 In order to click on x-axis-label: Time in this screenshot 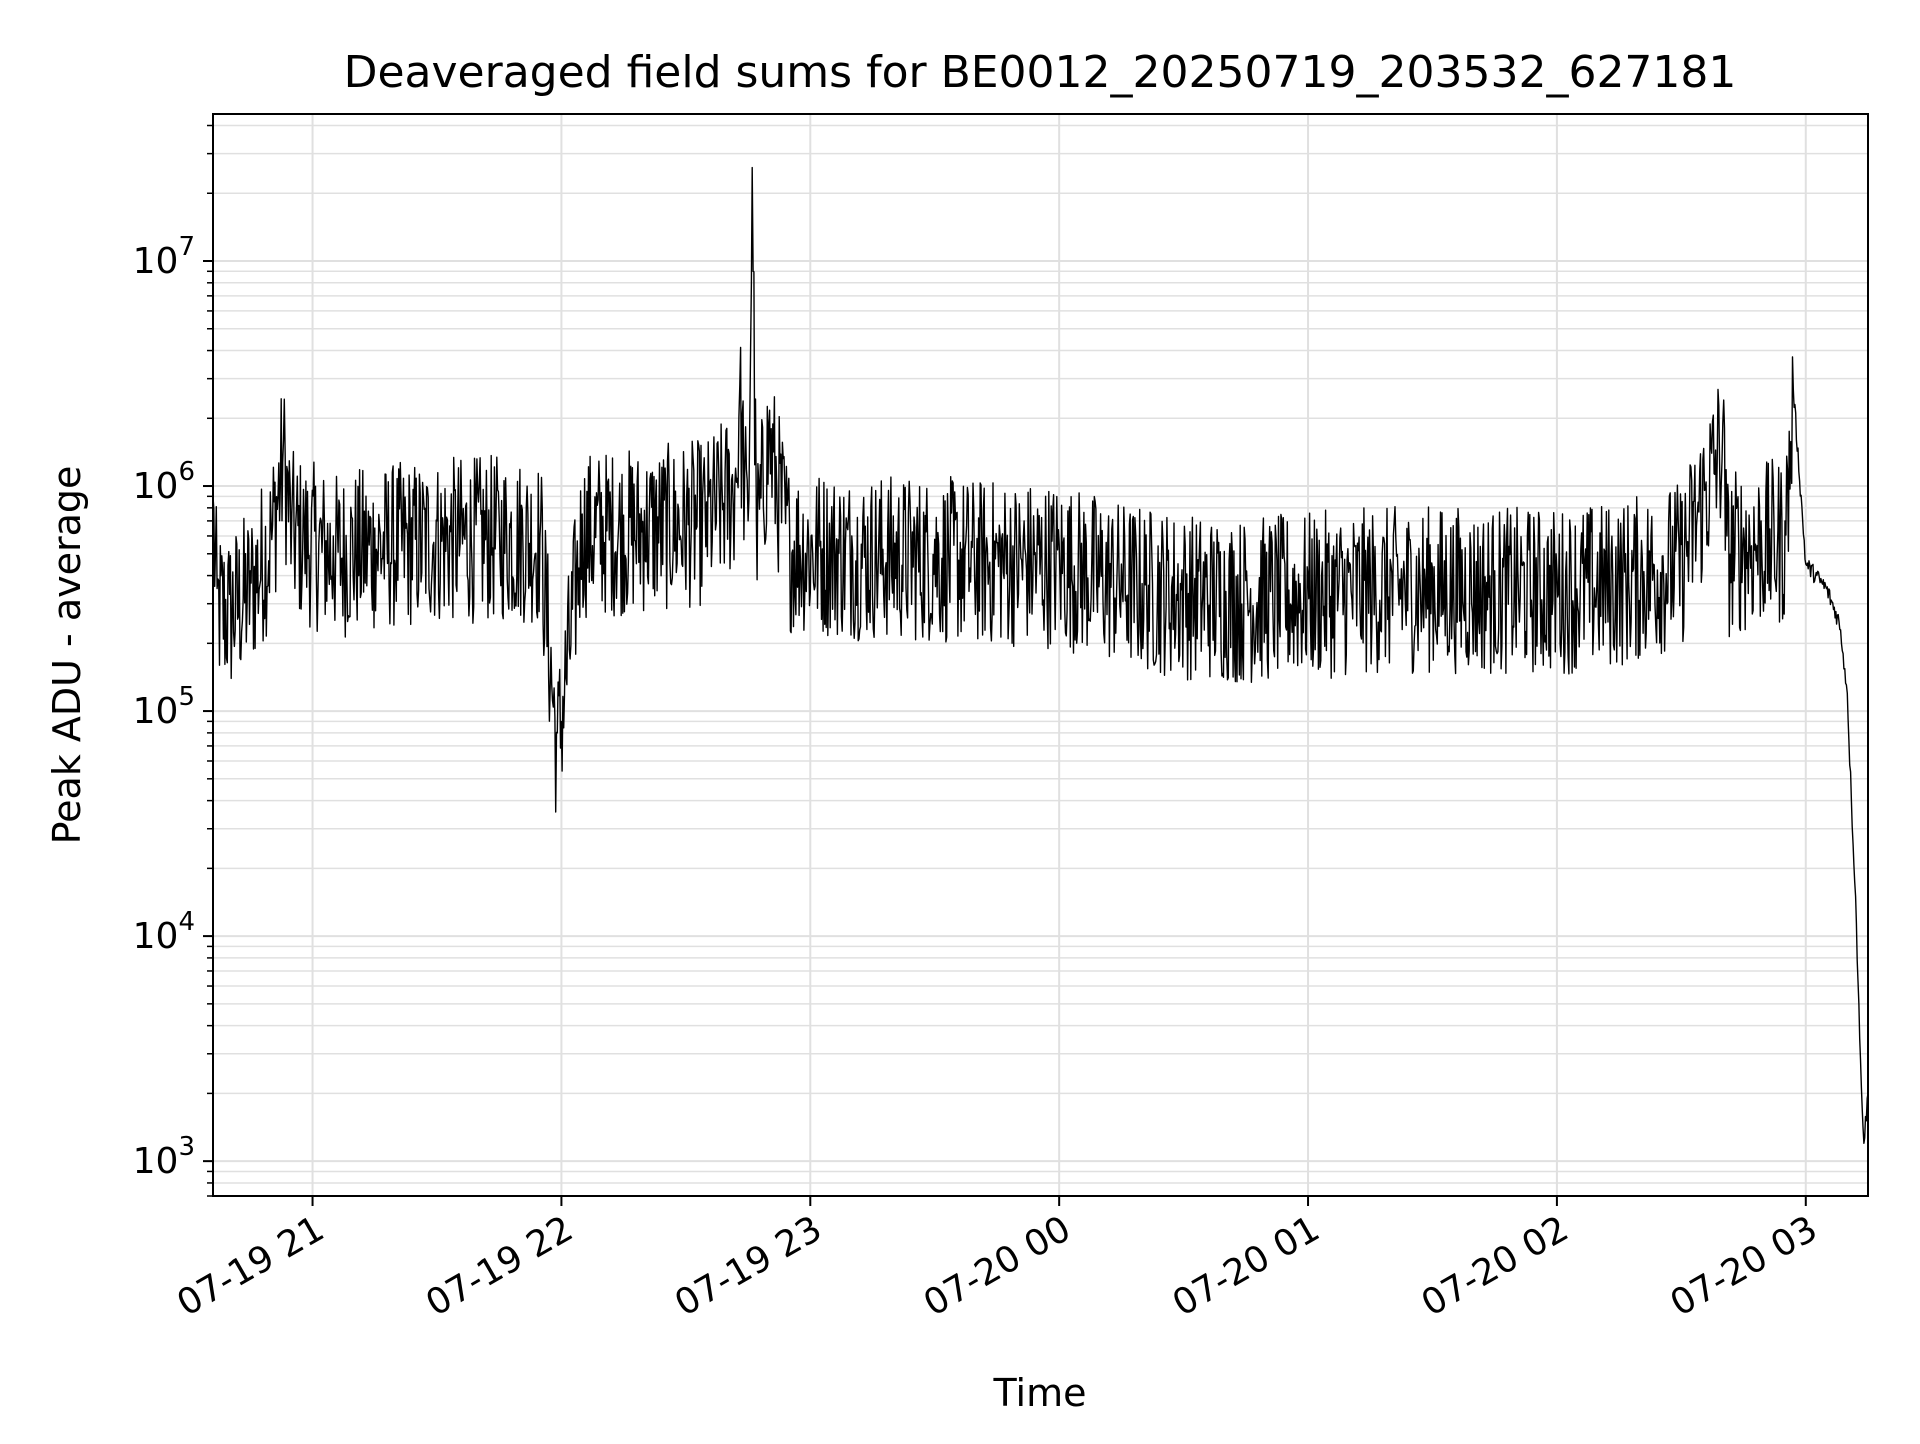, I will do `click(1040, 1393)`.